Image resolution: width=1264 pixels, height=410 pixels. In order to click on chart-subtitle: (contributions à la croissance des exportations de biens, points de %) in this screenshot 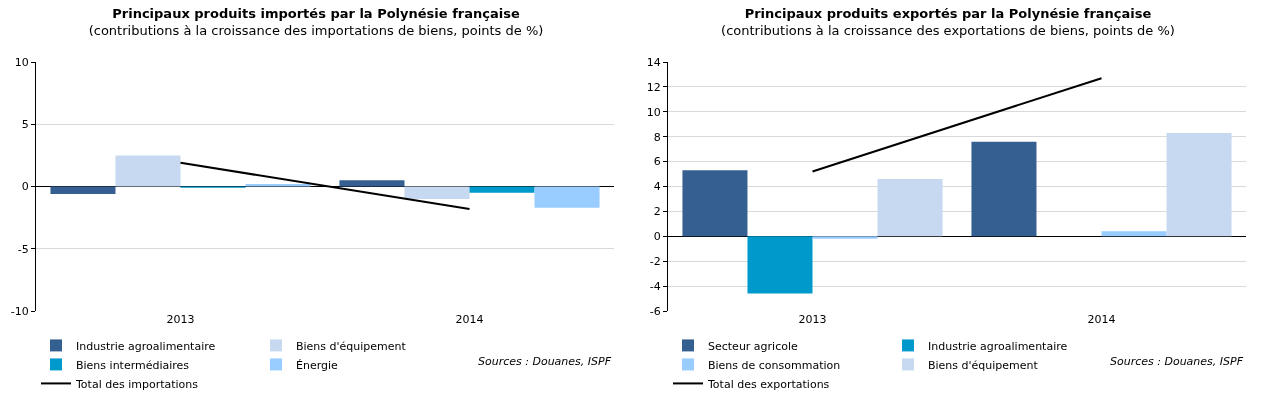, I will do `click(948, 31)`.